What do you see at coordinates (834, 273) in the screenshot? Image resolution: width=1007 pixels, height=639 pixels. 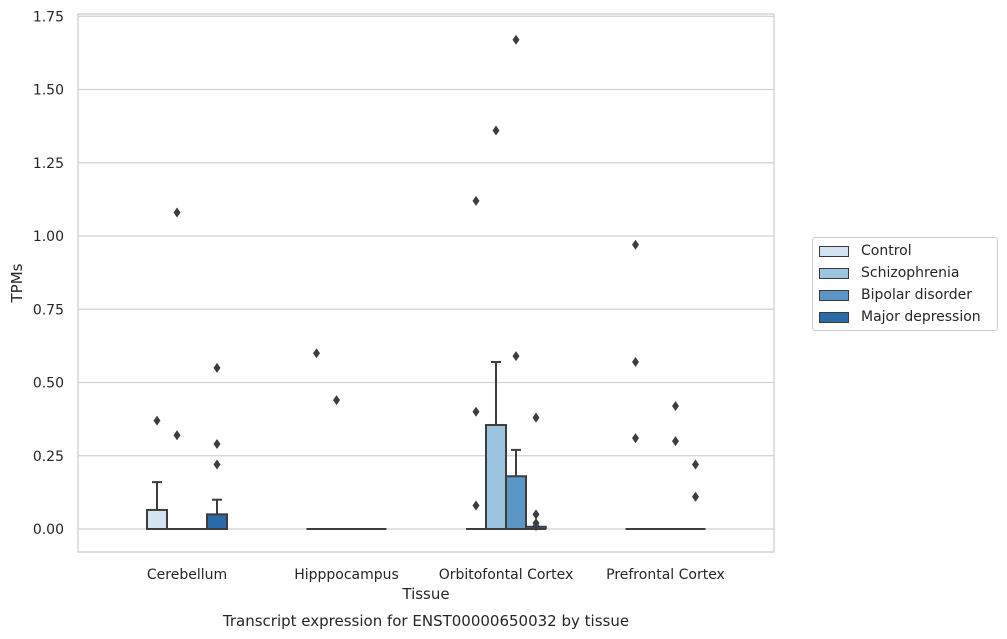 I see `legend-swatch-schizophrenia` at bounding box center [834, 273].